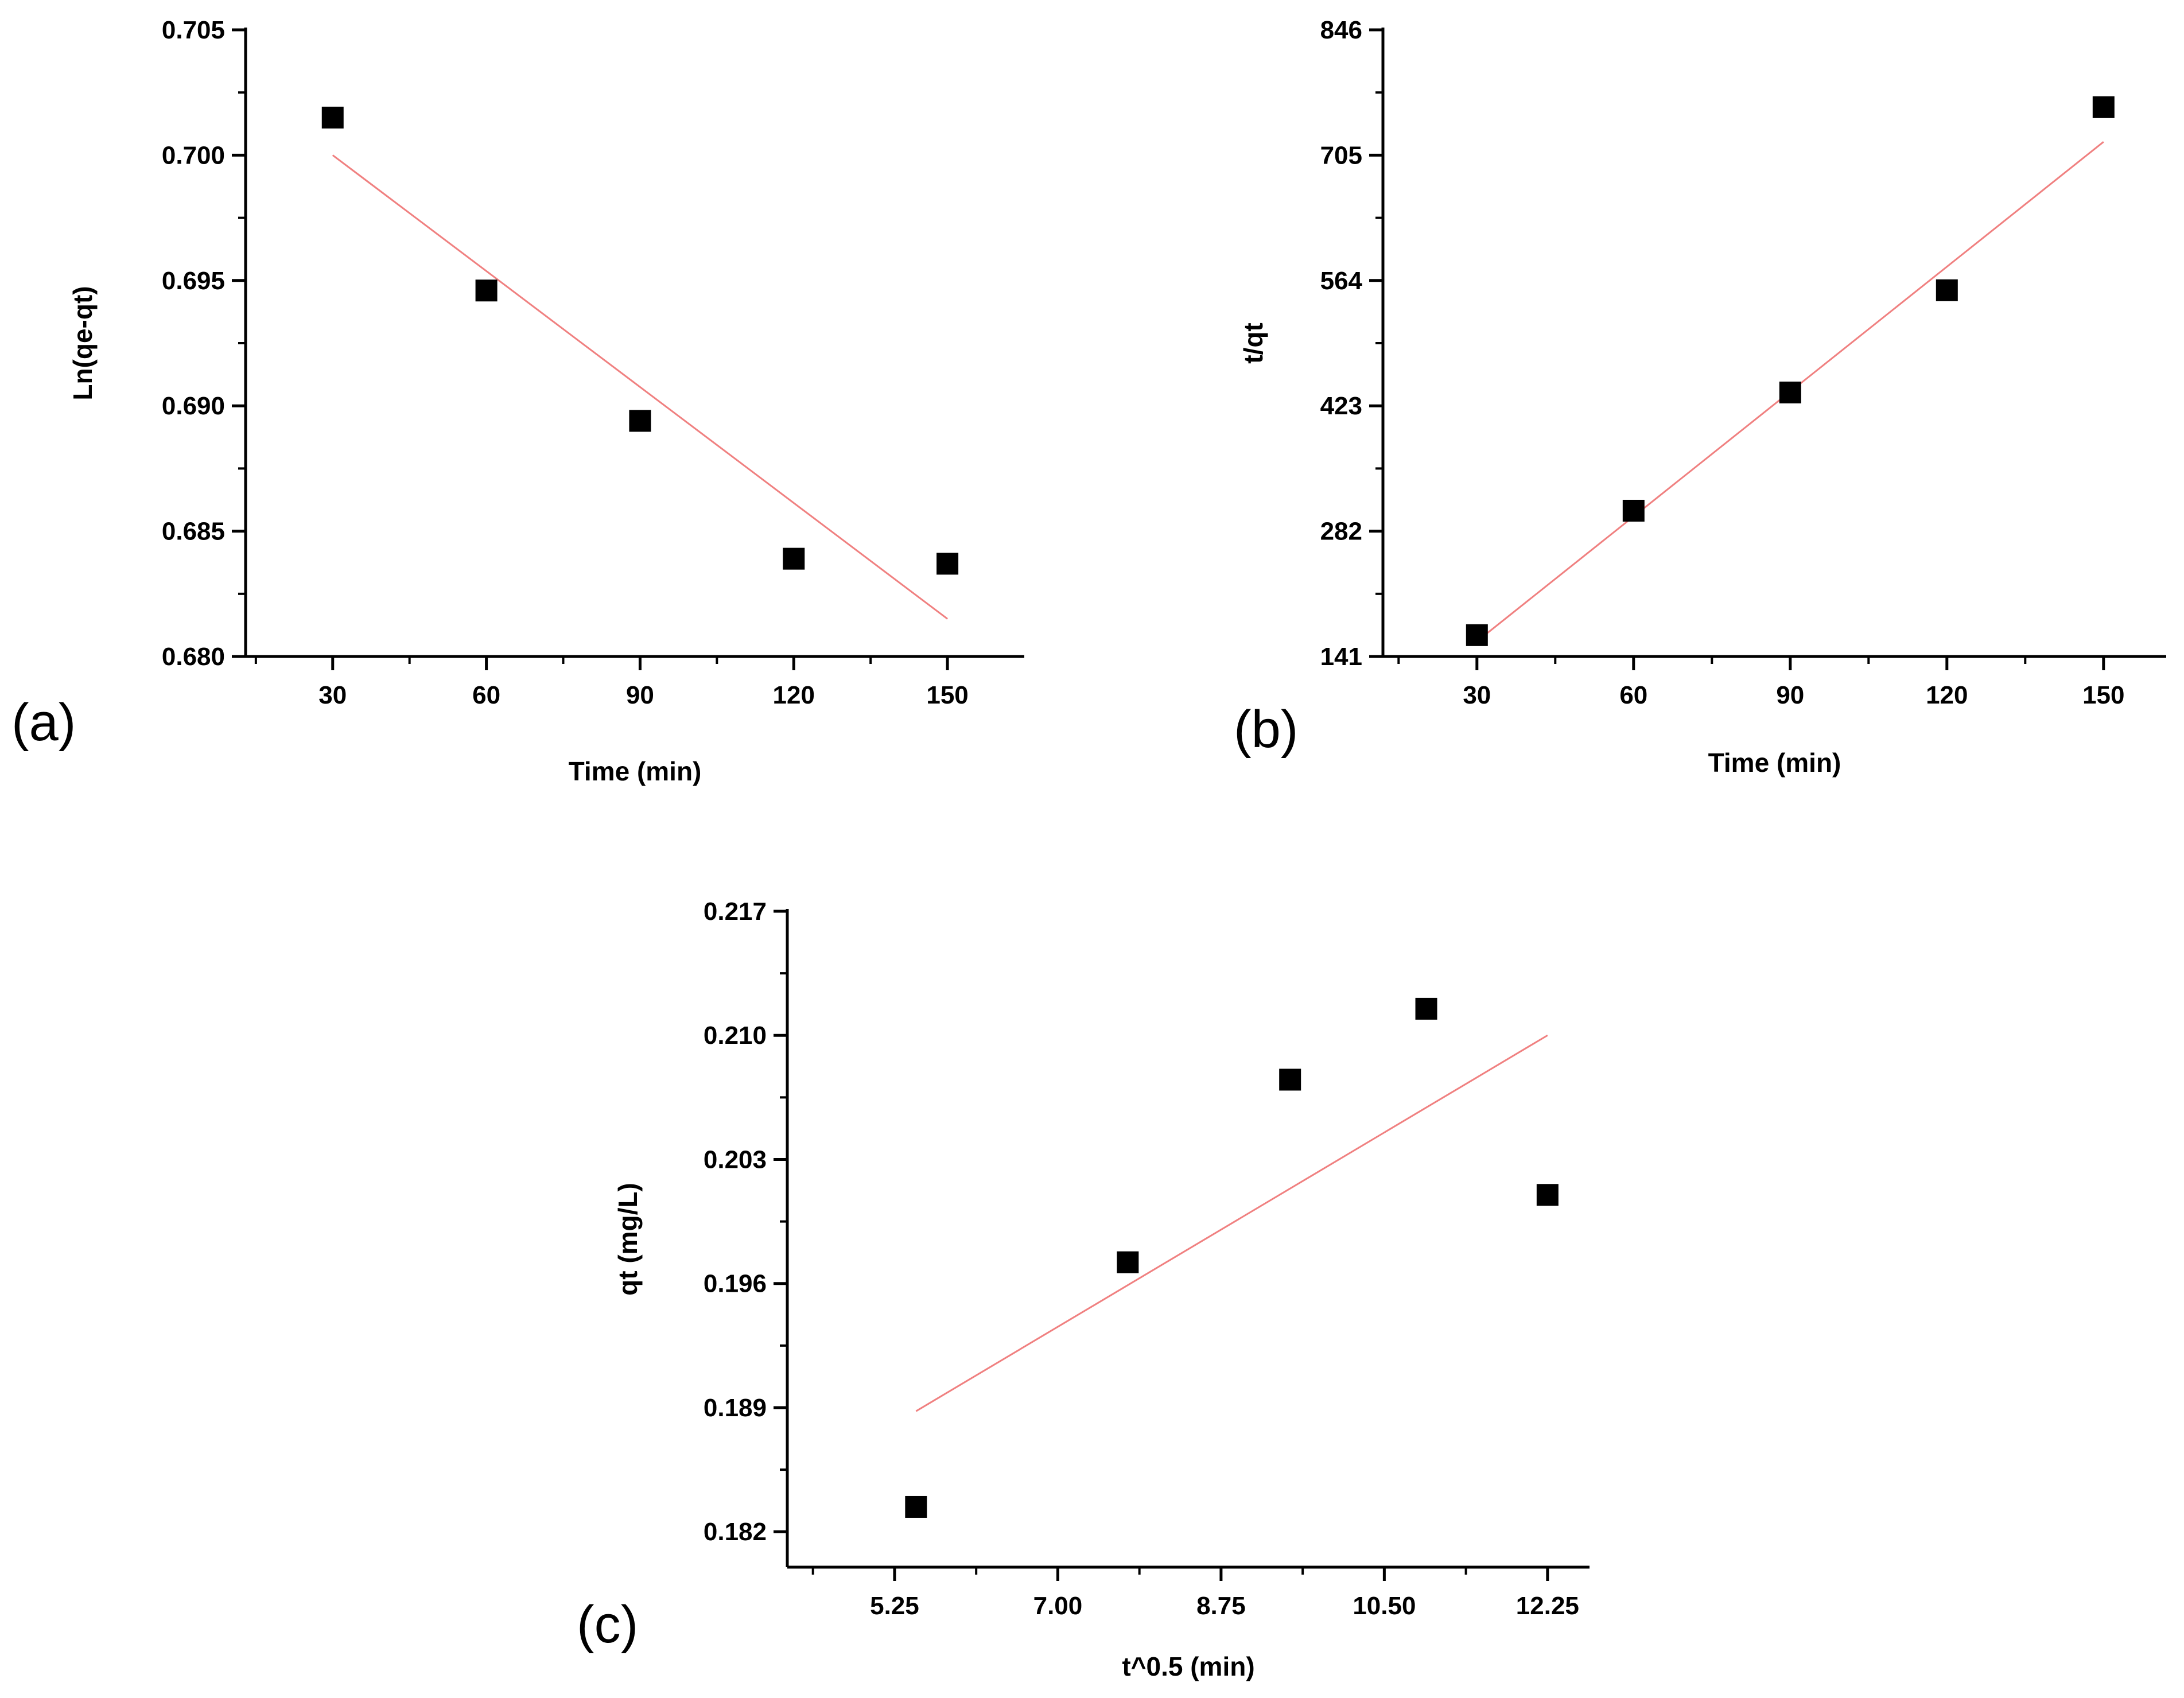  What do you see at coordinates (735, 1532) in the screenshot?
I see `y-tick-label: 0.182` at bounding box center [735, 1532].